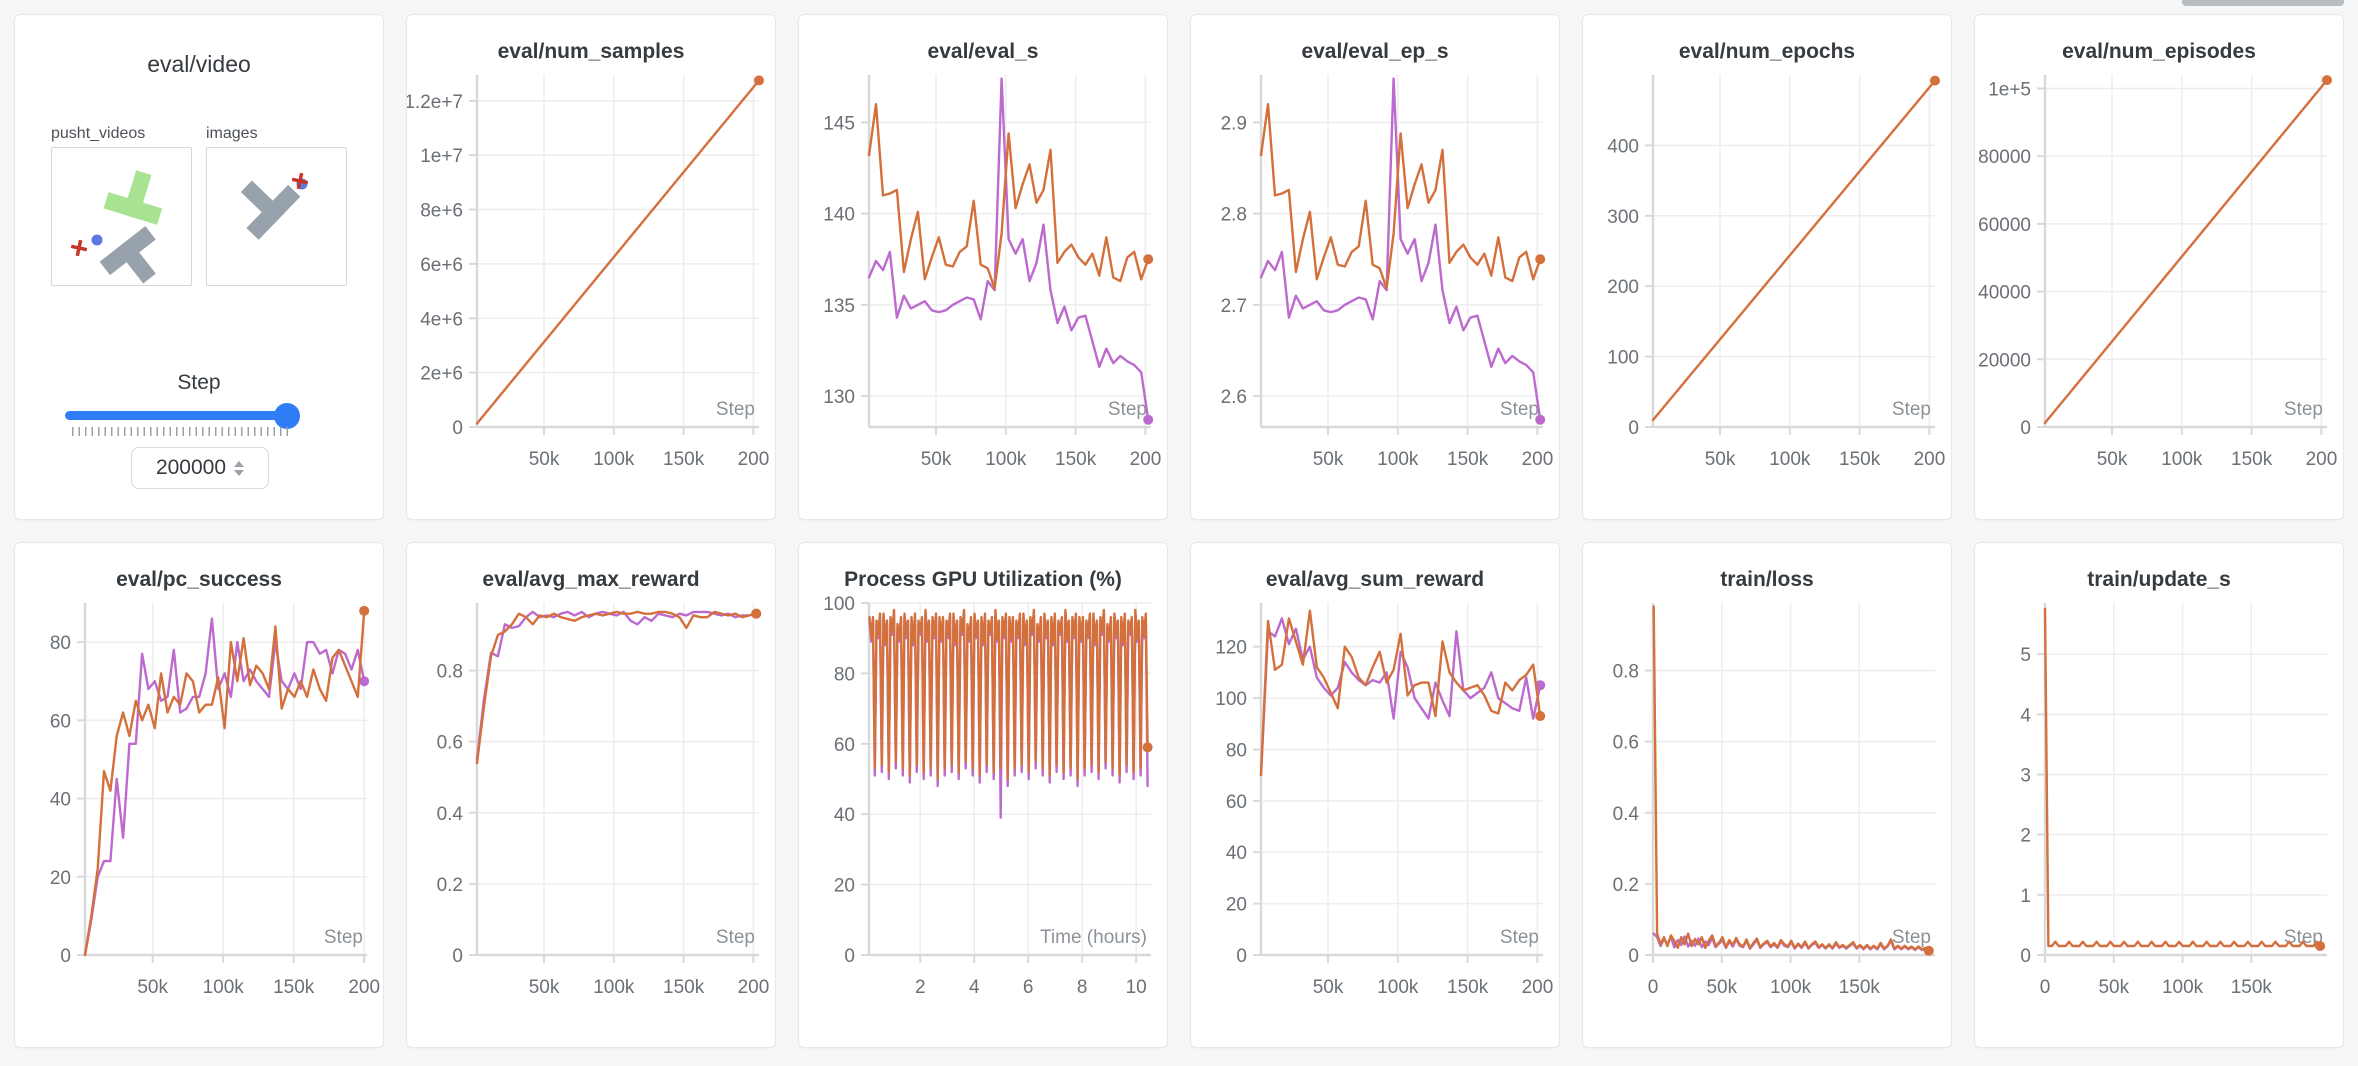 The image size is (2358, 1066). I want to click on chart-plot-avg_sum_reward: 0 20 40 60 80 100 120 50k 100k 150k 200 Step, so click(1375, 813).